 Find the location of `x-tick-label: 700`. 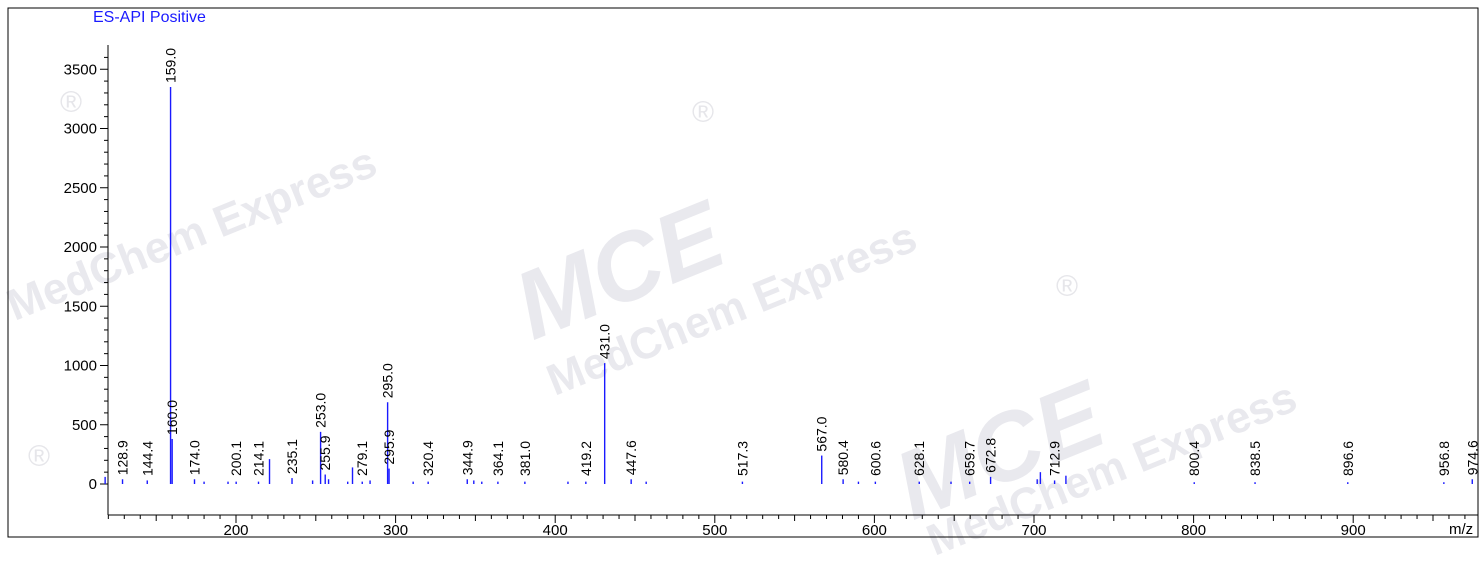

x-tick-label: 700 is located at coordinates (1033, 530).